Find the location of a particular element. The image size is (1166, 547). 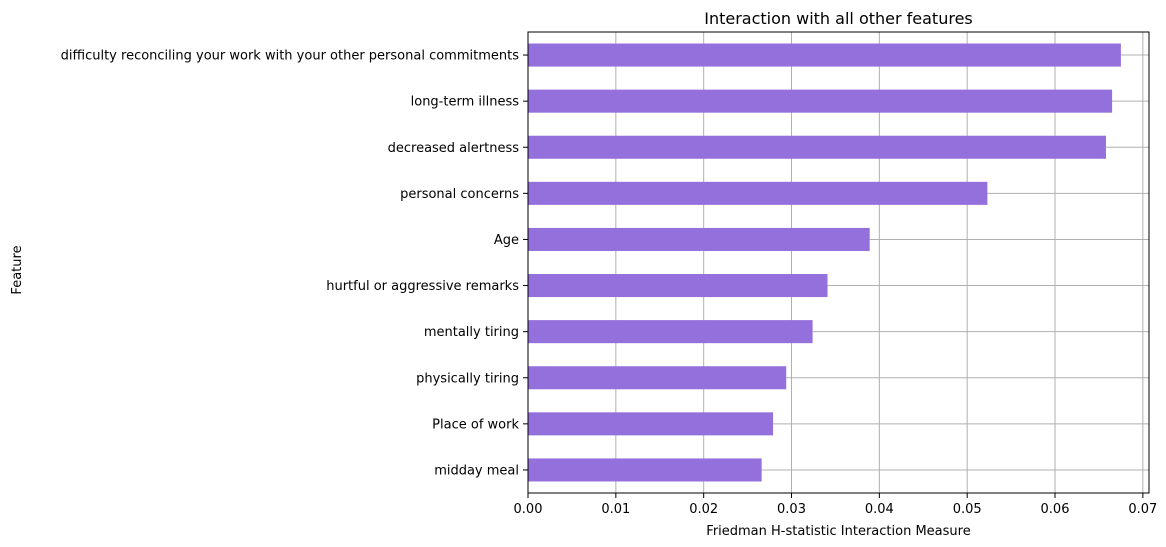

x-tick-label: 0.06 is located at coordinates (1055, 509).